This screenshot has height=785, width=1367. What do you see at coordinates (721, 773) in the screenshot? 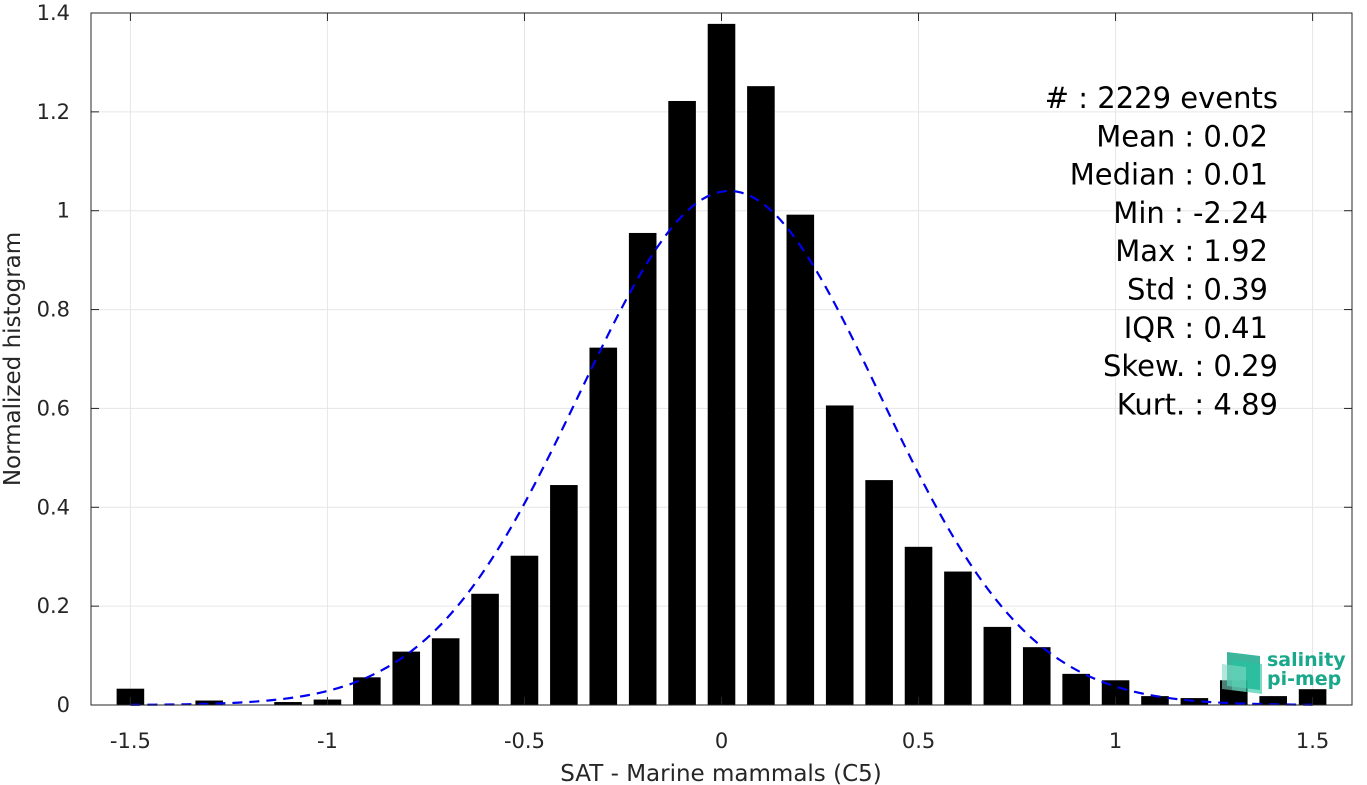
I see `x-axis-label: SAT - Marine mammals (C5)` at bounding box center [721, 773].